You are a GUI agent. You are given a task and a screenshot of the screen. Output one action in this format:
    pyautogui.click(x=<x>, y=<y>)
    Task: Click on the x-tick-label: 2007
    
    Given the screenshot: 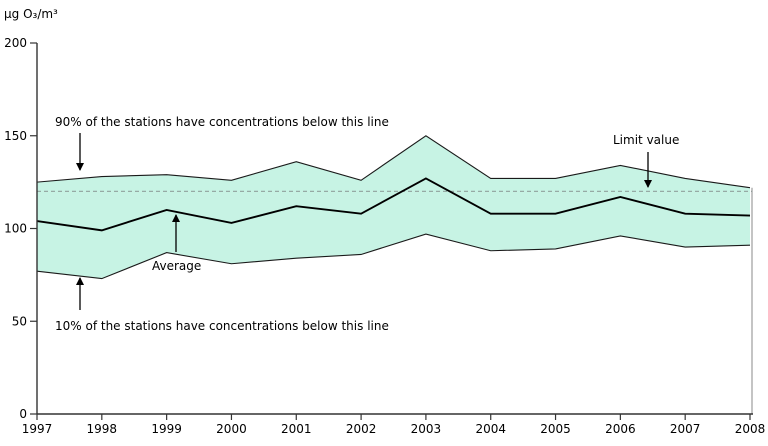 What is the action you would take?
    pyautogui.click(x=685, y=429)
    